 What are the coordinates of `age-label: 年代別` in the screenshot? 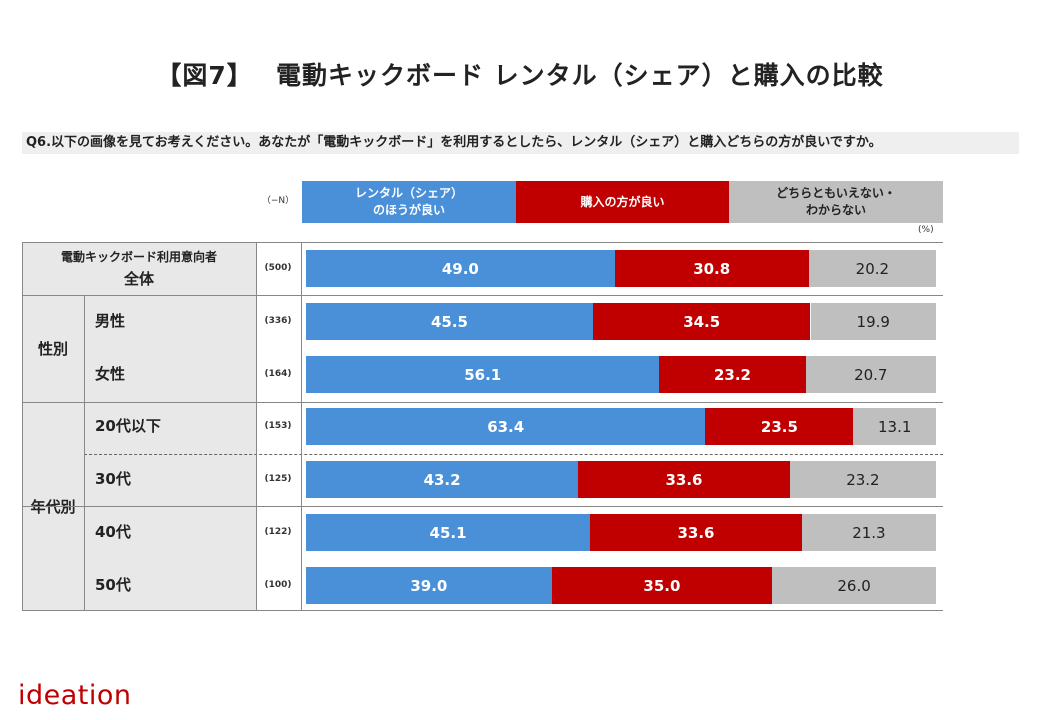 It's located at (53, 507).